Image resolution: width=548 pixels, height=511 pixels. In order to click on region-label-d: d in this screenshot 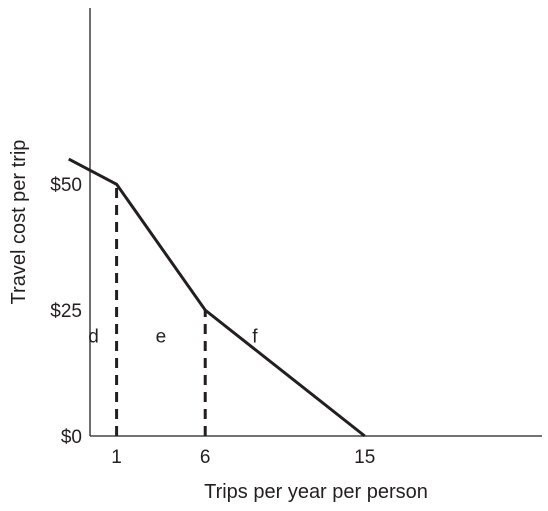, I will do `click(93, 336)`.